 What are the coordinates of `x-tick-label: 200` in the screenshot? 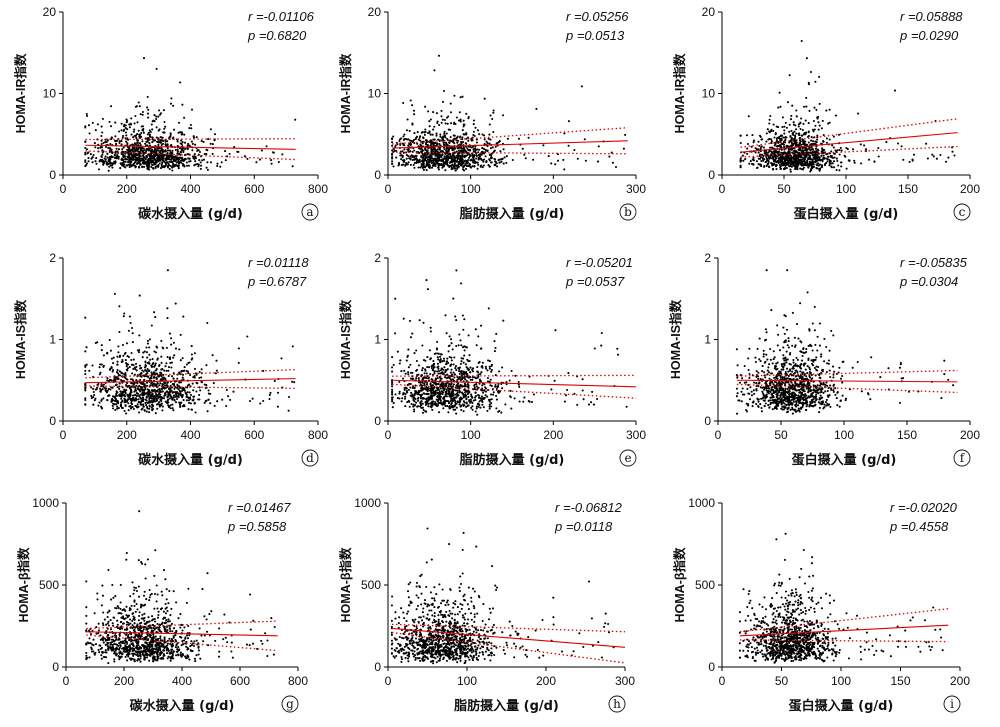 It's located at (127, 189).